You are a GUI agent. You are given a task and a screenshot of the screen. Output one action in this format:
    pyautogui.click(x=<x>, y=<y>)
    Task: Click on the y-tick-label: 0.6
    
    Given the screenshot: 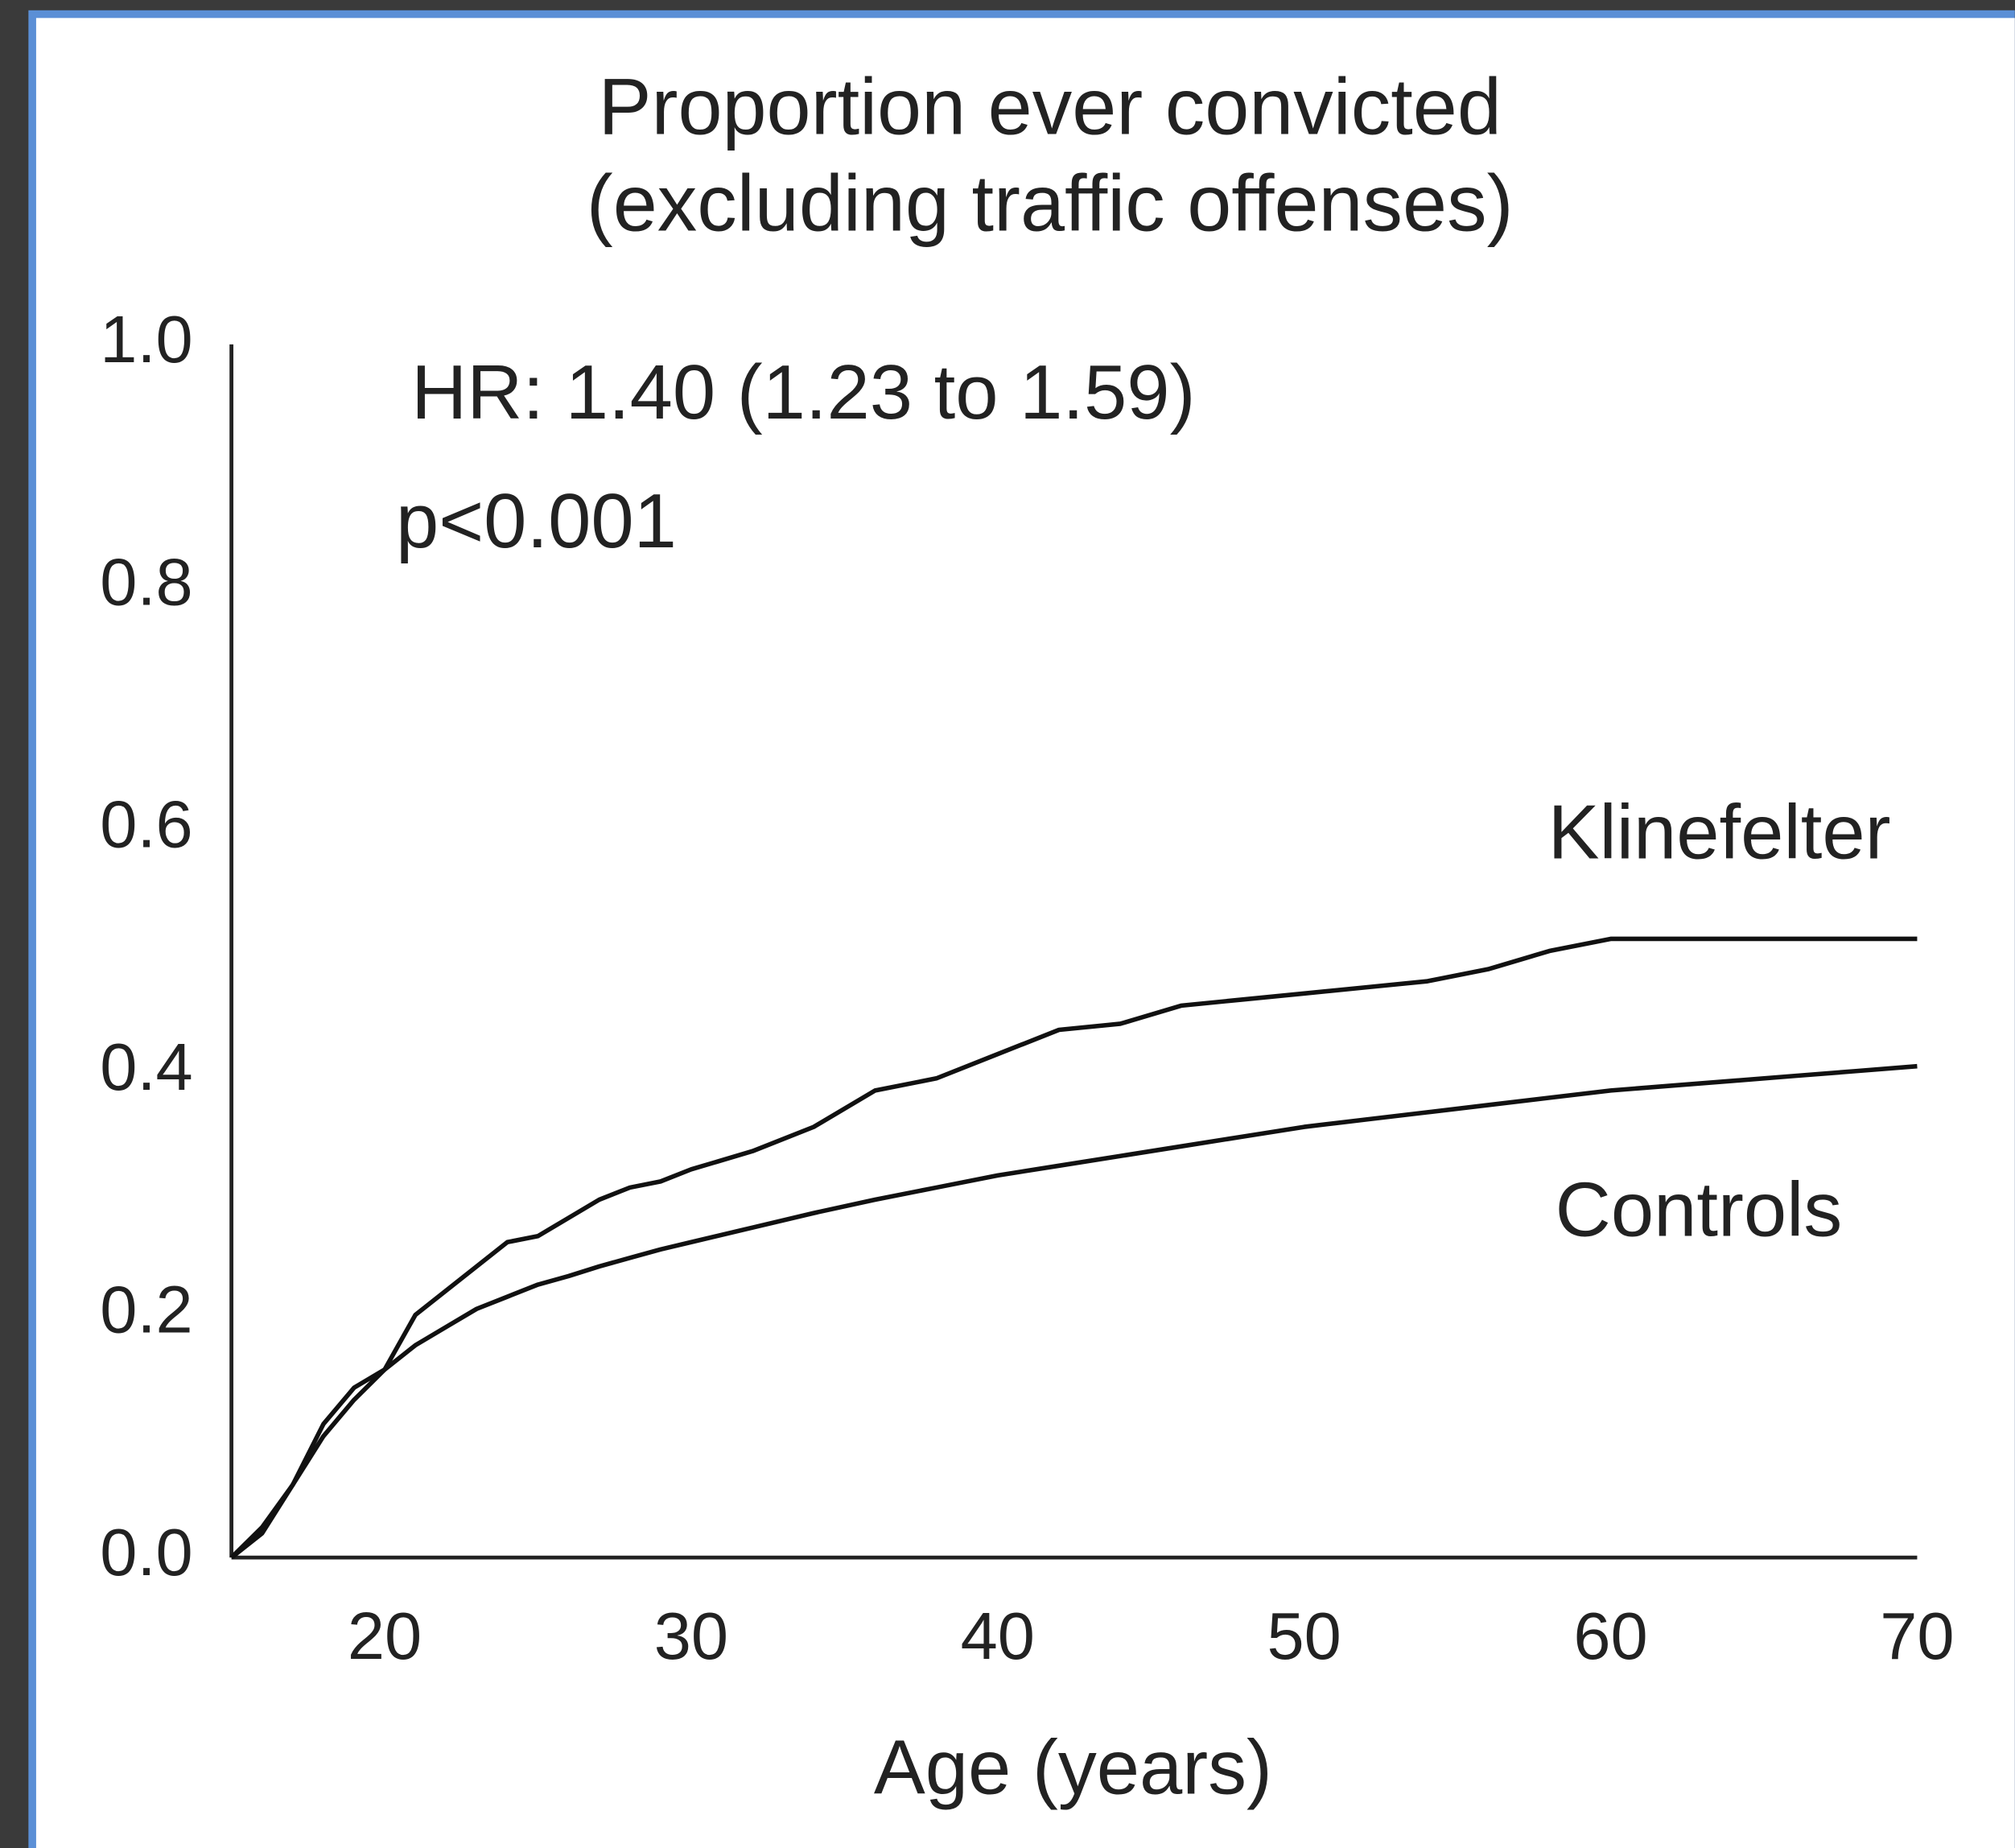 What is the action you would take?
    pyautogui.click(x=146, y=825)
    